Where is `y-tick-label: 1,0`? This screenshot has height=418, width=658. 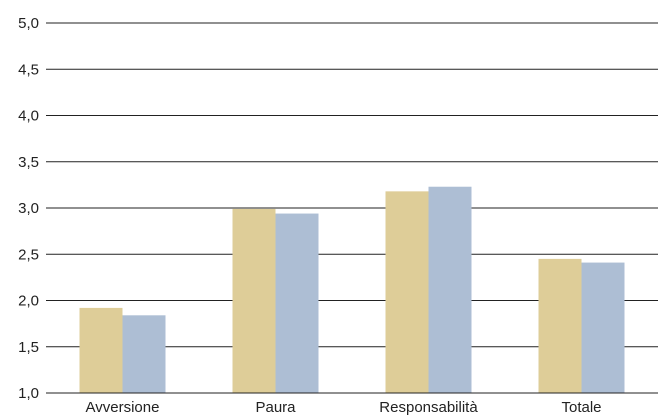
y-tick-label: 1,0 is located at coordinates (28, 393).